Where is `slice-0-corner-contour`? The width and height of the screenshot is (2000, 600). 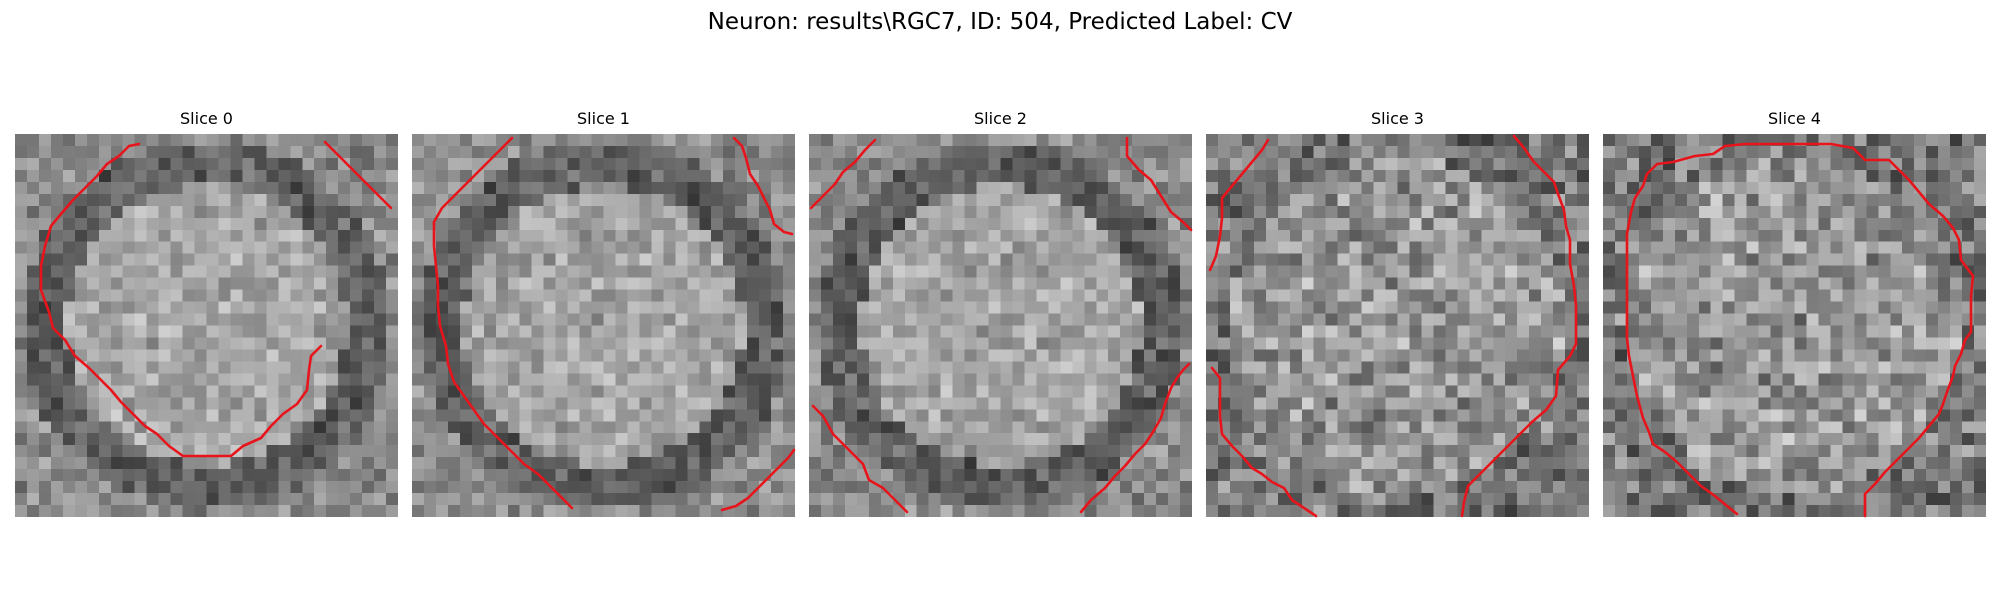
slice-0-corner-contour is located at coordinates (358, 175).